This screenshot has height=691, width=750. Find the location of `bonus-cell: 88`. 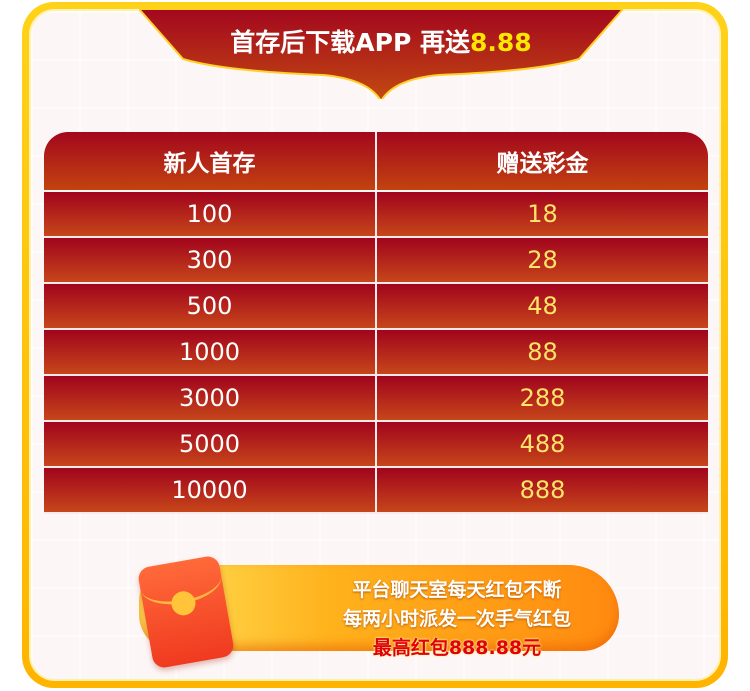

bonus-cell: 88 is located at coordinates (541, 352).